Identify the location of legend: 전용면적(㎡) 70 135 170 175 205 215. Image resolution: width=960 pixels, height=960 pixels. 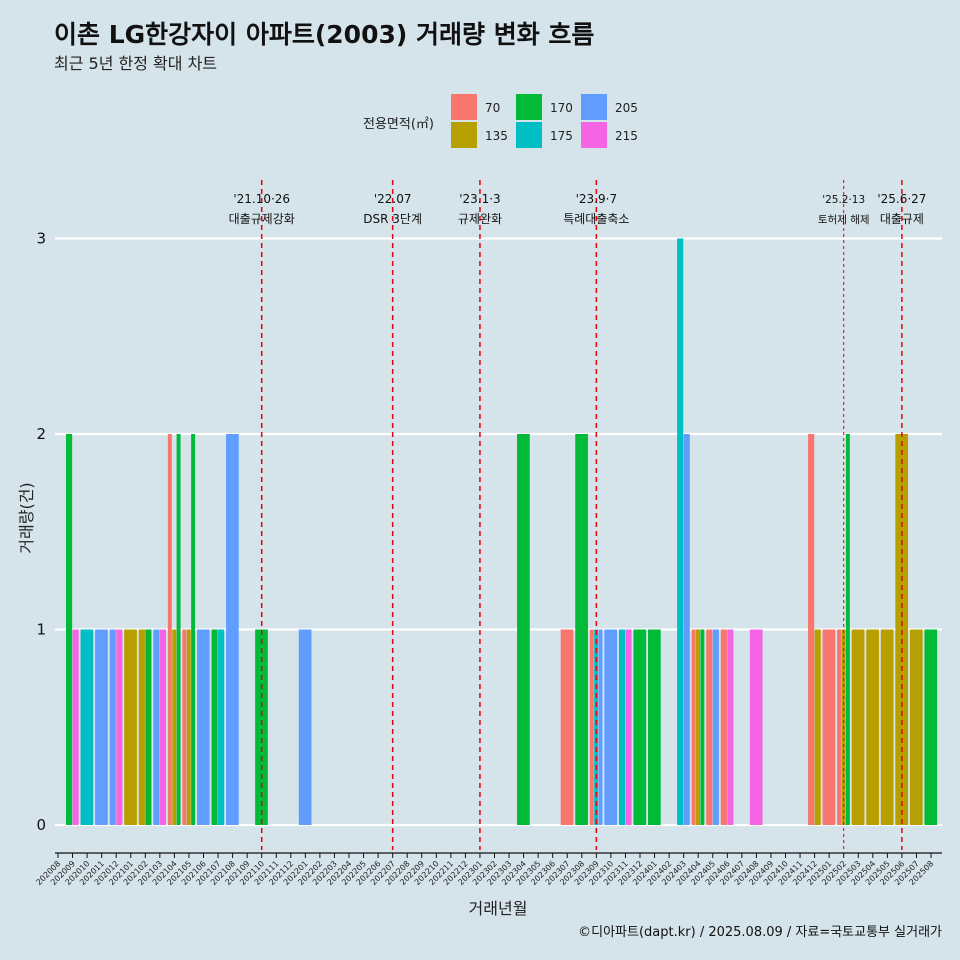
(500, 121).